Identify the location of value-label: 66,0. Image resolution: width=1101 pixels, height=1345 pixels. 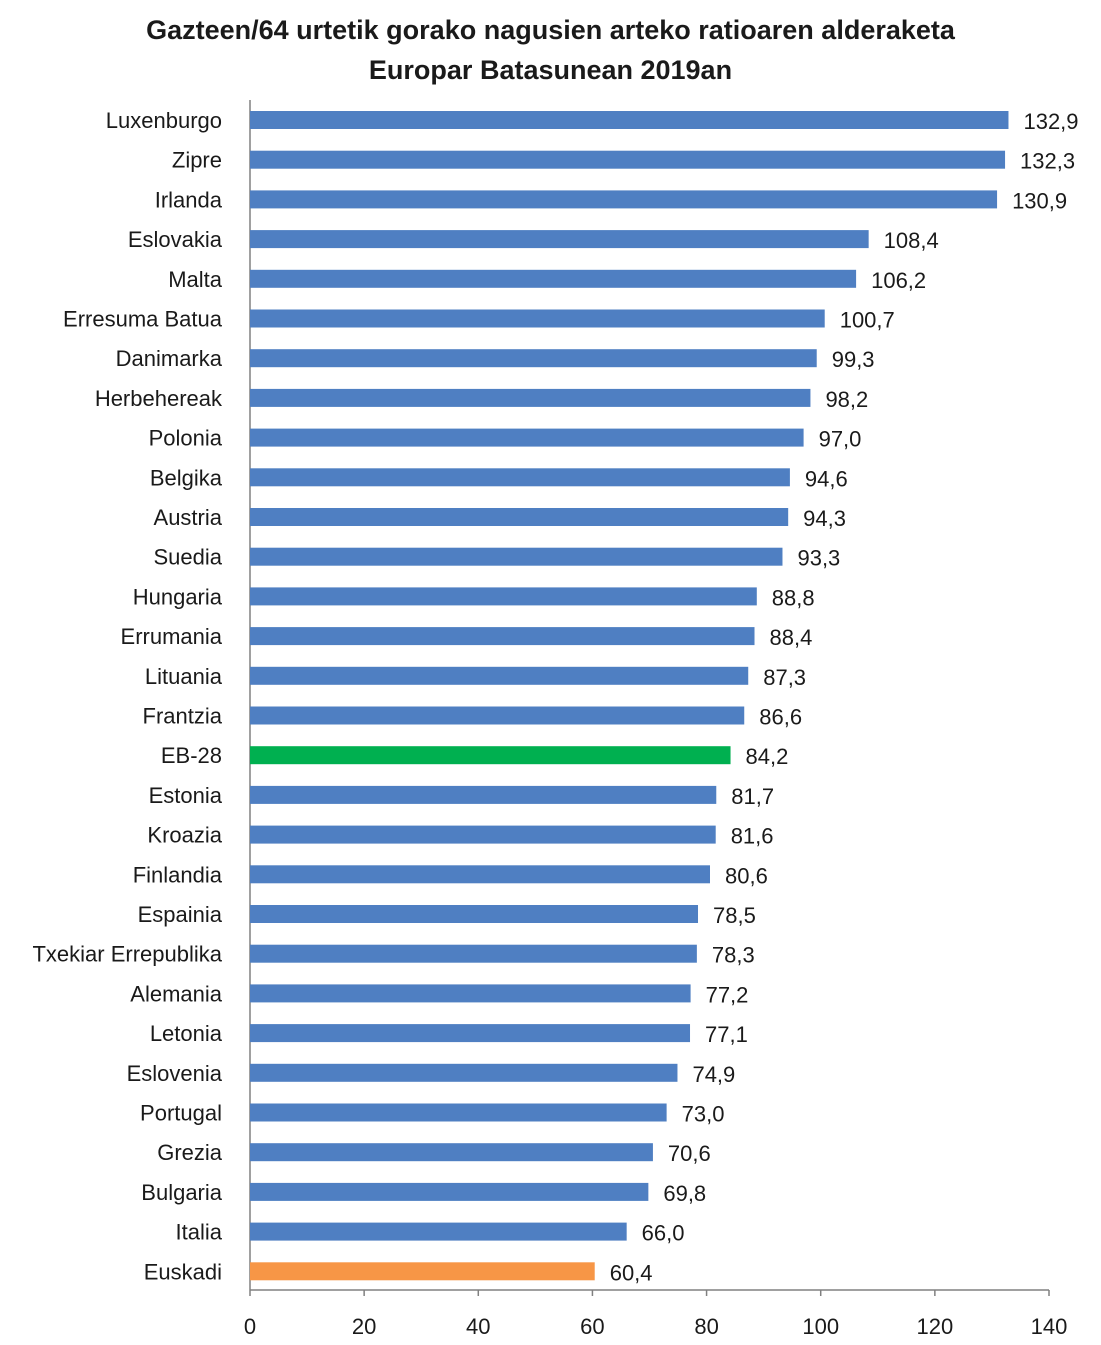
(663, 1233).